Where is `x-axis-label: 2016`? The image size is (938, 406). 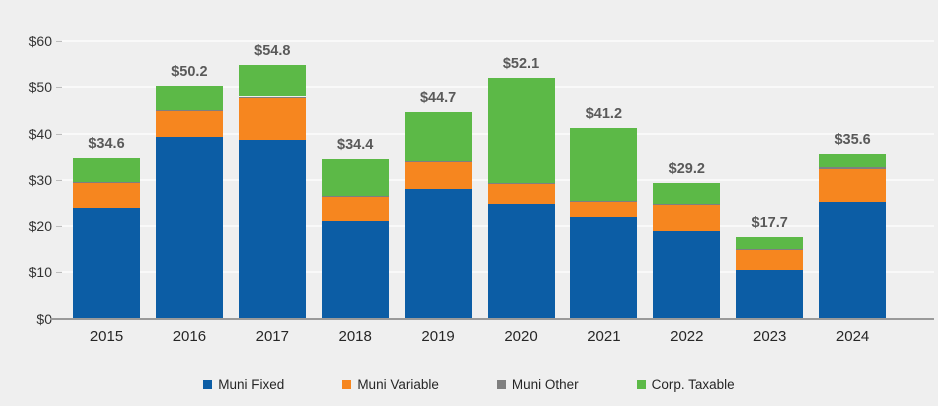
x-axis-label: 2016 is located at coordinates (189, 336).